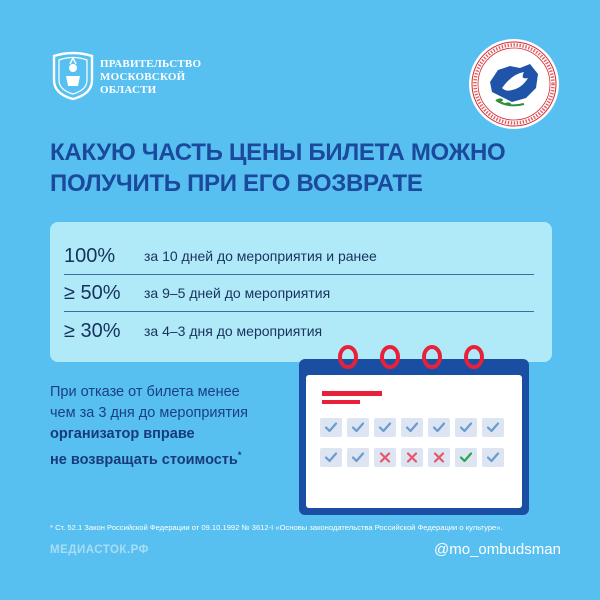  What do you see at coordinates (236, 183) in the screenshot?
I see `headline-line-2: ПОЛУЧИТЬ ПРИ ЕГО ВОЗВРАТЕ` at bounding box center [236, 183].